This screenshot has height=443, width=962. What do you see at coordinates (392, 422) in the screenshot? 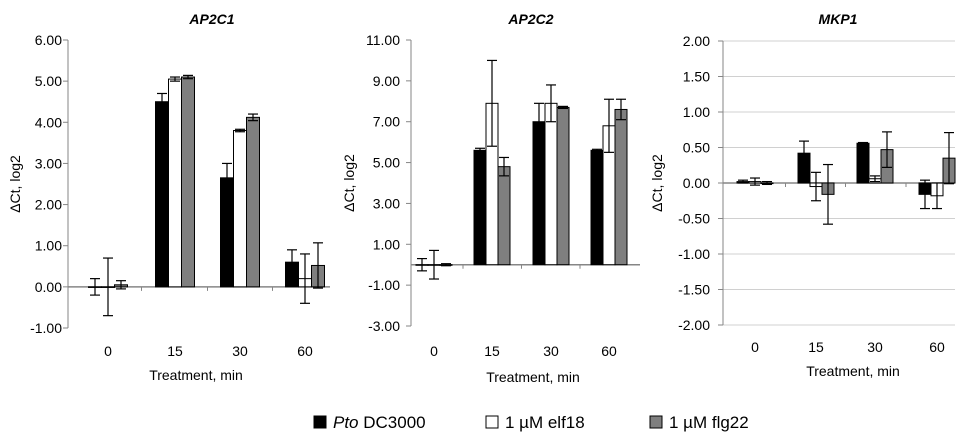
I see `legend-label-text: DC3000` at bounding box center [392, 422].